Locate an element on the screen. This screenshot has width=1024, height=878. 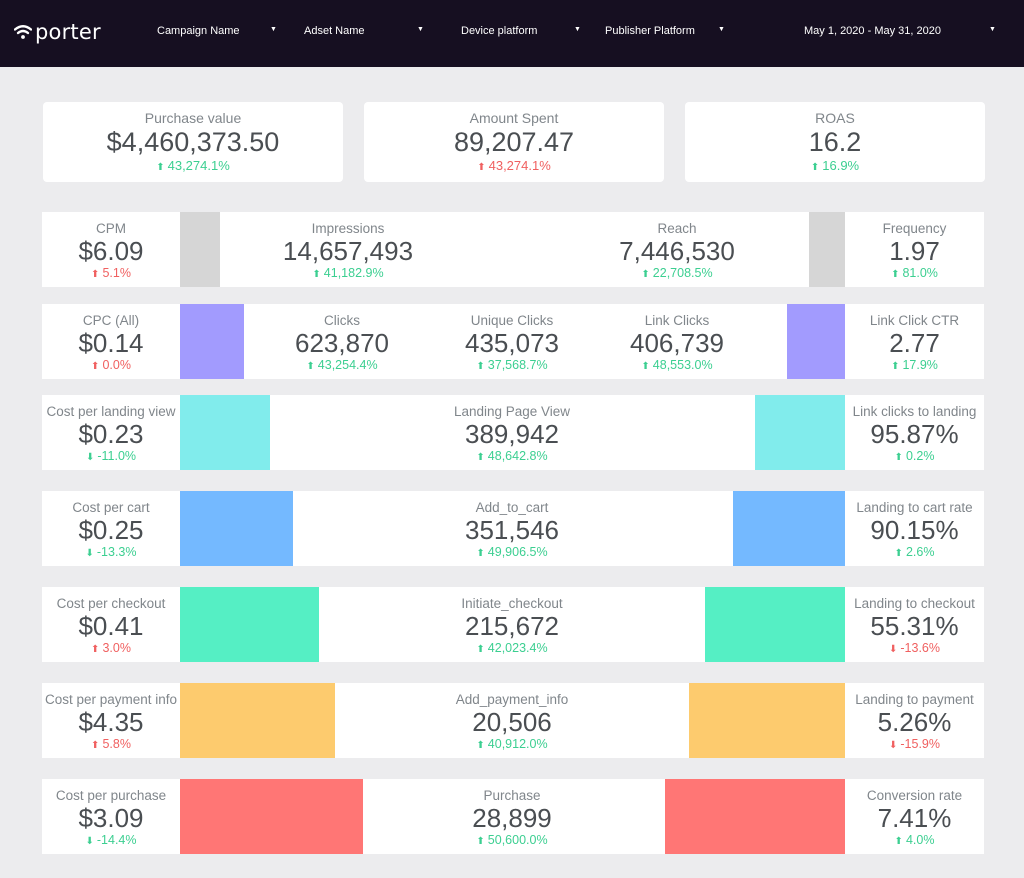
metric-conversion-rate: Conversion rate 7.41% ⬆ 4.0% is located at coordinates (914, 816).